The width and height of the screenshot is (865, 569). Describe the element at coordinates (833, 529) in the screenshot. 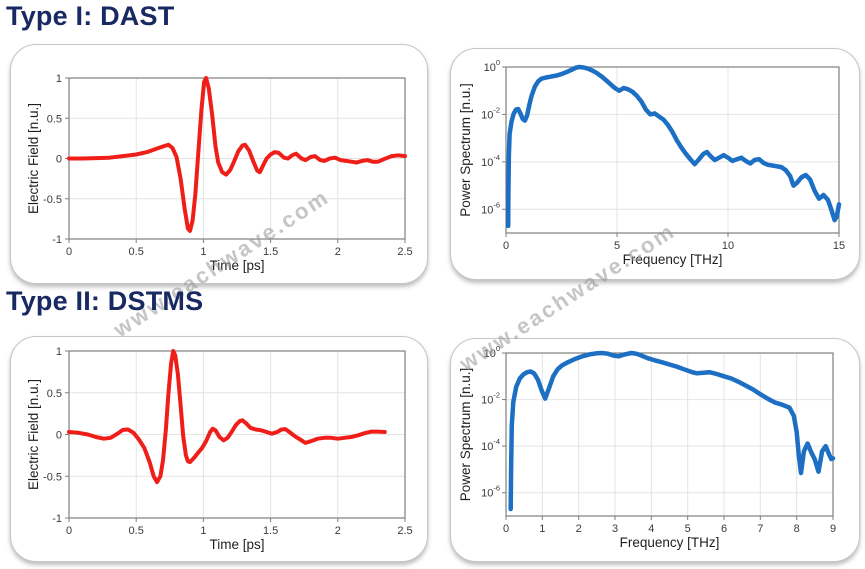

I see `x-tick-label: 9` at that location.